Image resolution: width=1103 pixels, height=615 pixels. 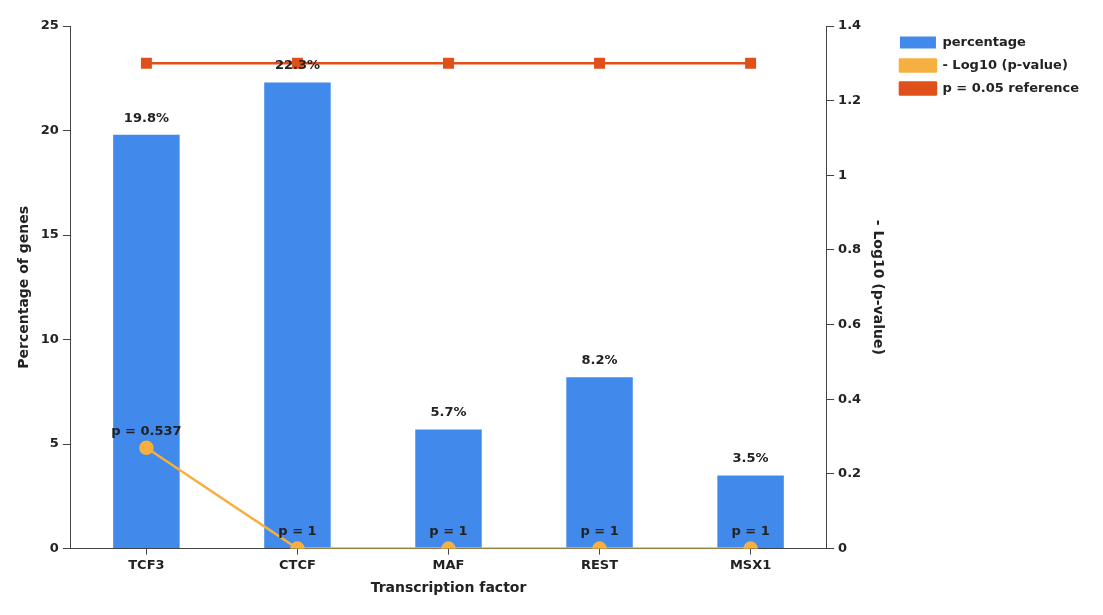 I want to click on y2-tick-label: 1.2, so click(x=850, y=100).